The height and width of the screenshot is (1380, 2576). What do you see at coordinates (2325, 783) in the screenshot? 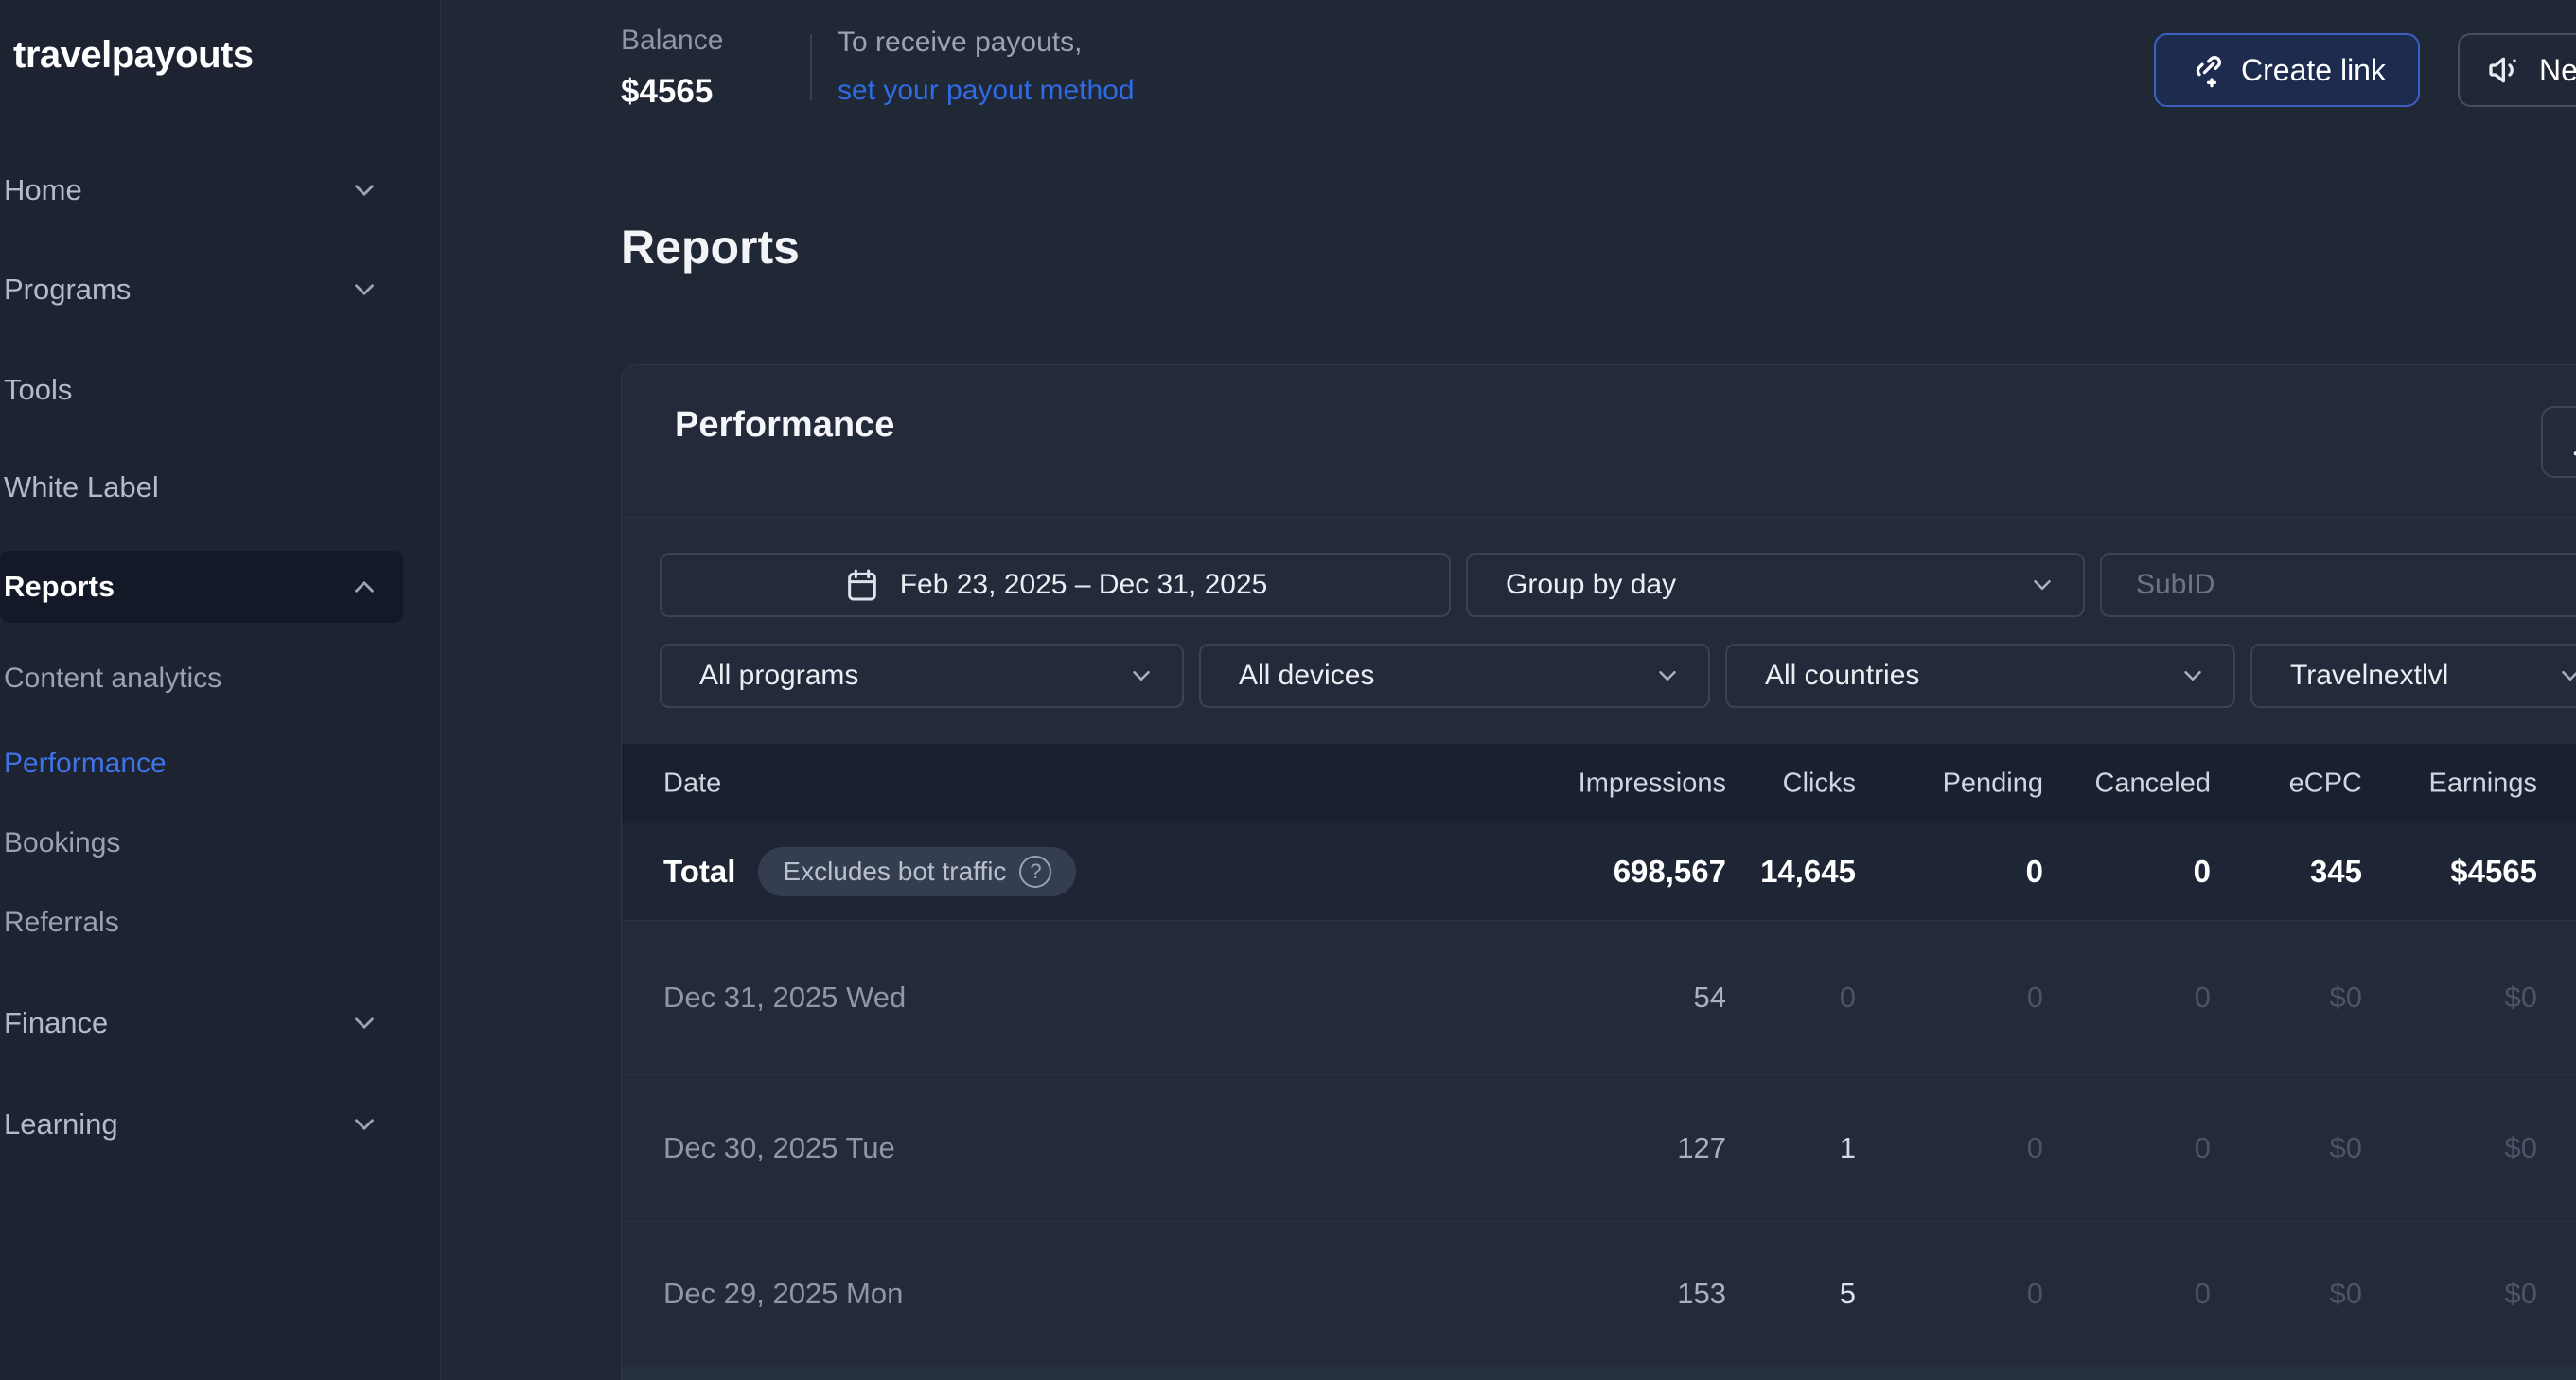
I see `col-ecpc: eCPC` at bounding box center [2325, 783].